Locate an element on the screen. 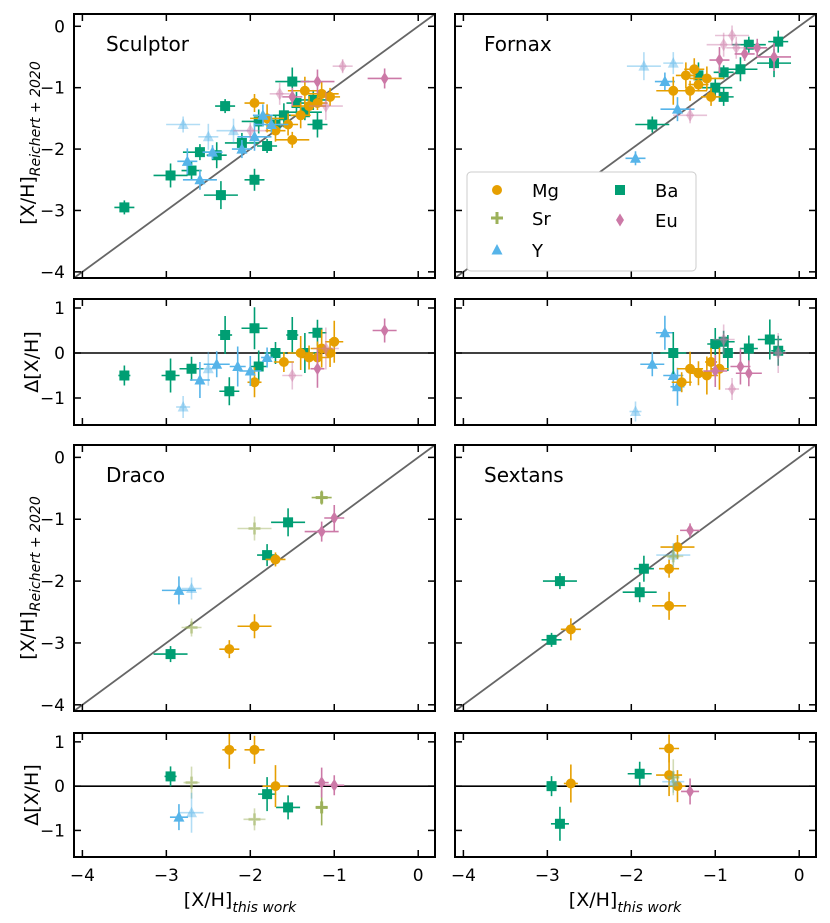 This screenshot has height=923, width=830. legend-marker-ba is located at coordinates (620, 190).